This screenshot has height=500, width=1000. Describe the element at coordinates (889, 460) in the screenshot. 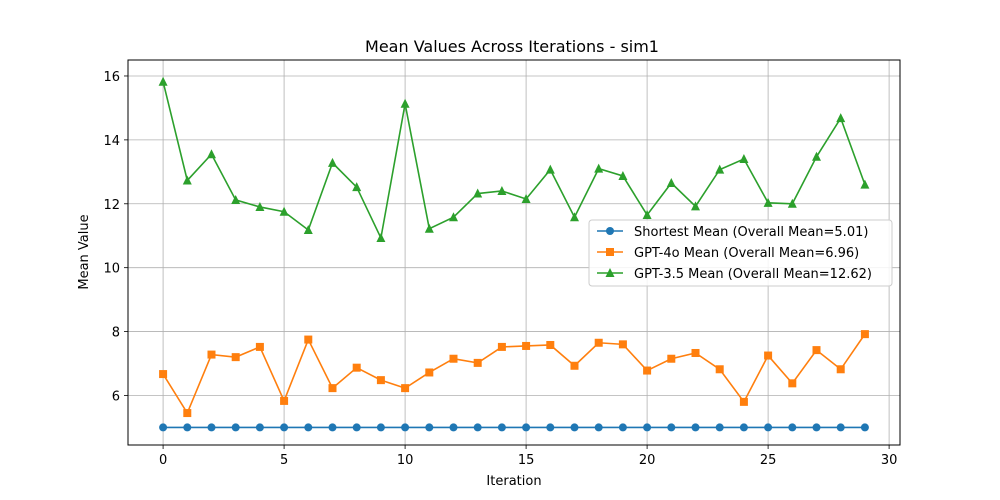

I see `x-tick-label: 30` at that location.